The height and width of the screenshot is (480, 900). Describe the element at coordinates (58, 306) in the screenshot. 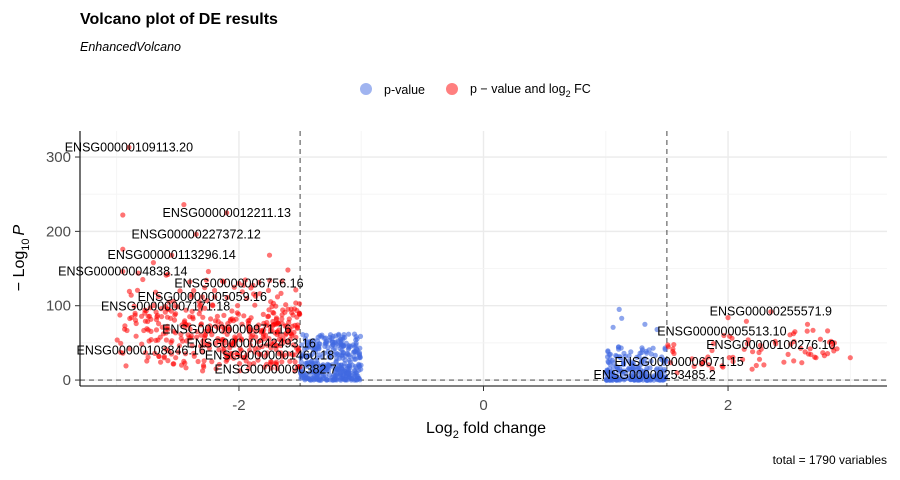

I see `y-tick-label: 100` at that location.